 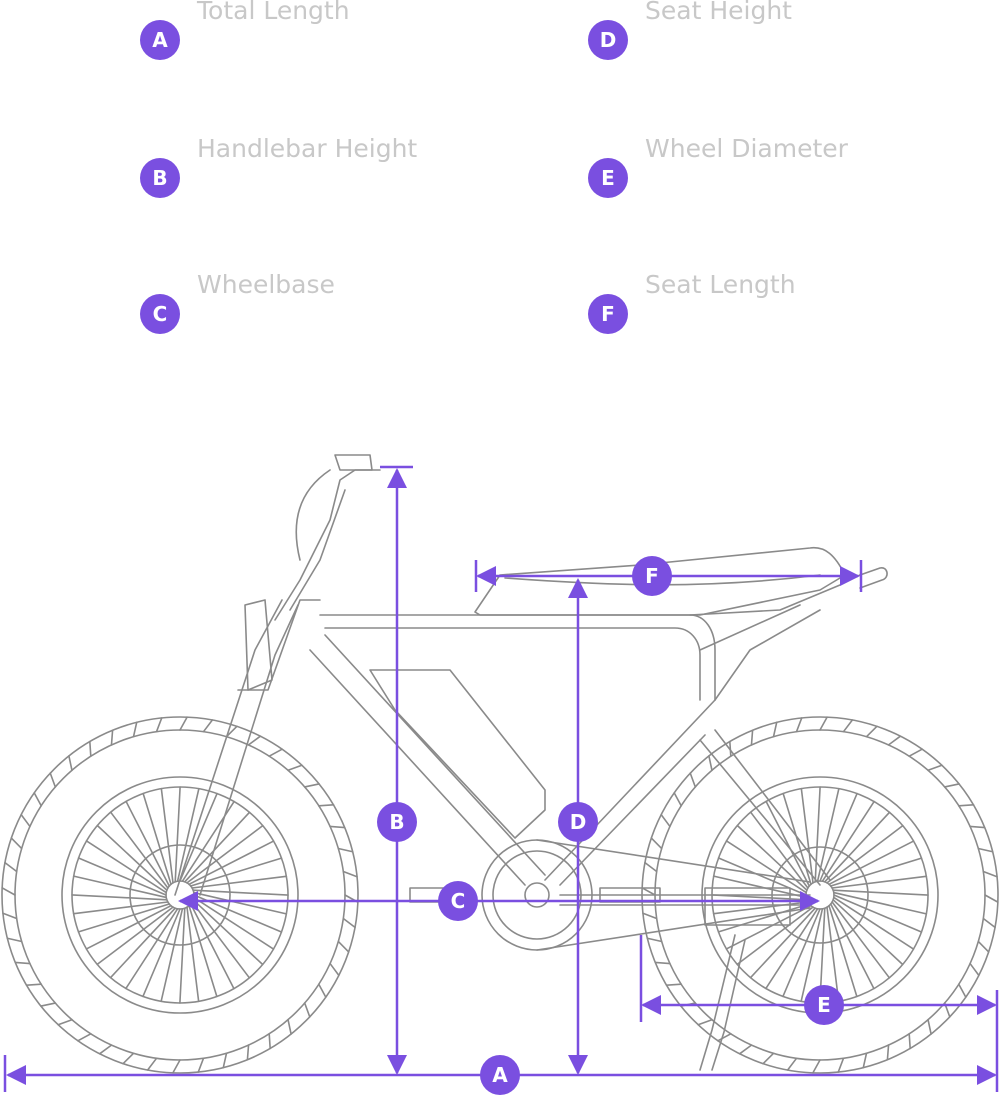 I want to click on legend-letter: D, so click(x=608, y=40).